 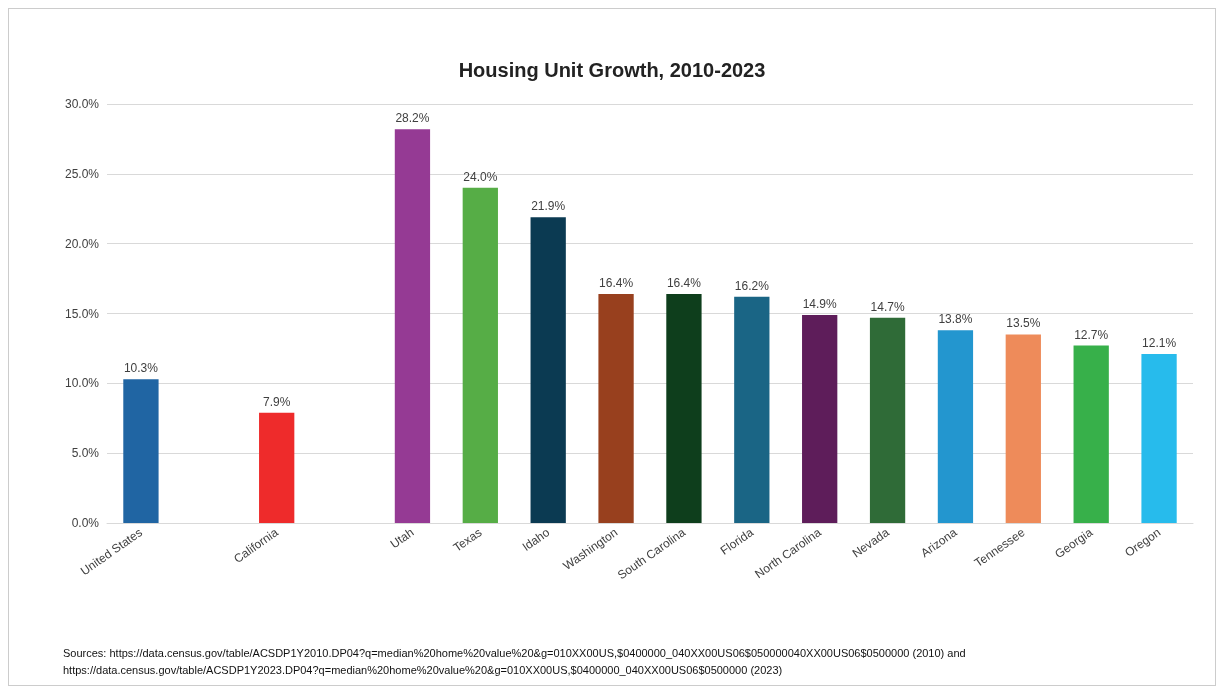 What do you see at coordinates (82, 383) in the screenshot?
I see `y-tick-label: 10.0%` at bounding box center [82, 383].